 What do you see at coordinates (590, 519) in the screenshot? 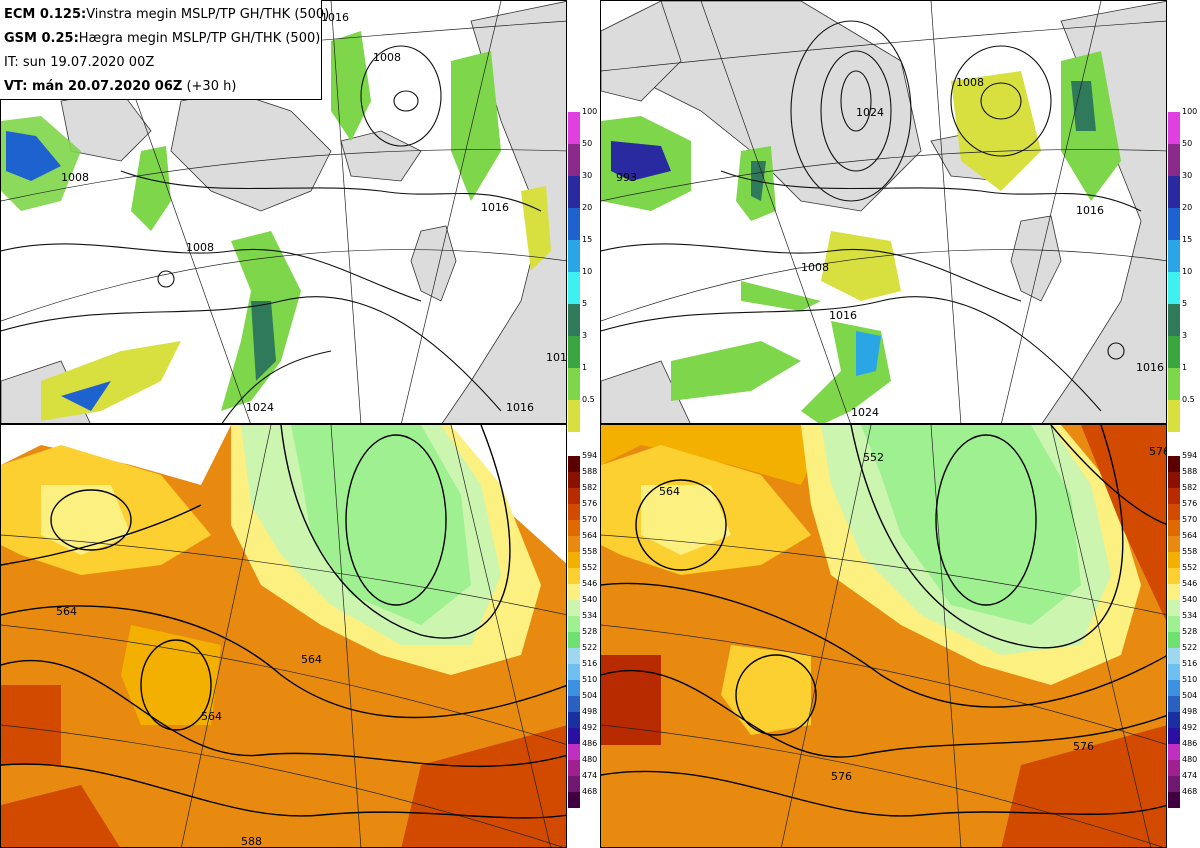
I see `colorbar-label: 570` at bounding box center [590, 519].